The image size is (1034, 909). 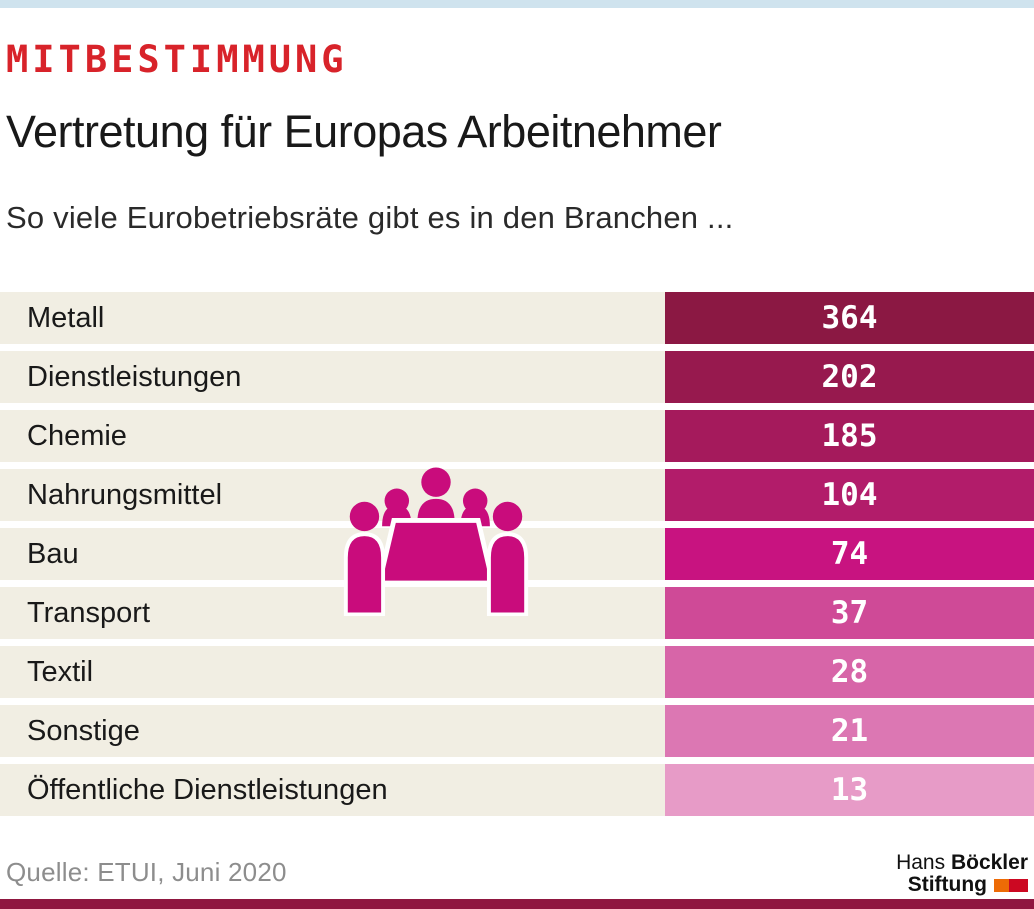 I want to click on category-label: Öffentliche Dienstleistungen, so click(x=332, y=790).